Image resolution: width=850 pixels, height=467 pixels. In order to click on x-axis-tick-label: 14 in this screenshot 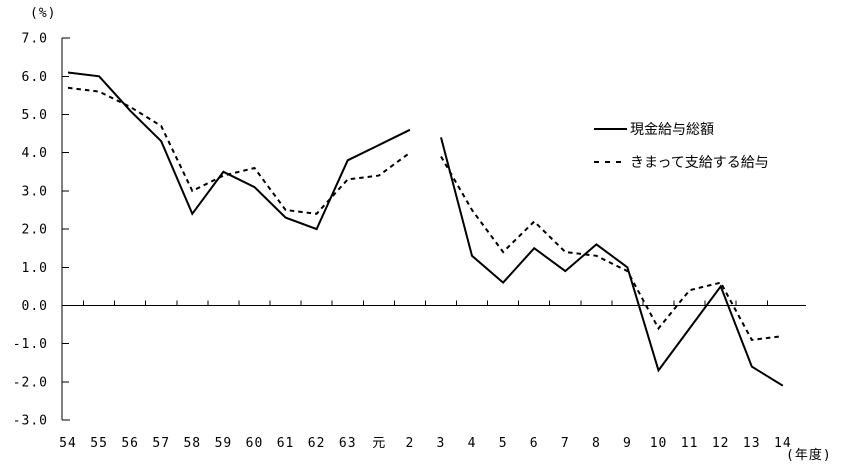, I will do `click(783, 443)`.